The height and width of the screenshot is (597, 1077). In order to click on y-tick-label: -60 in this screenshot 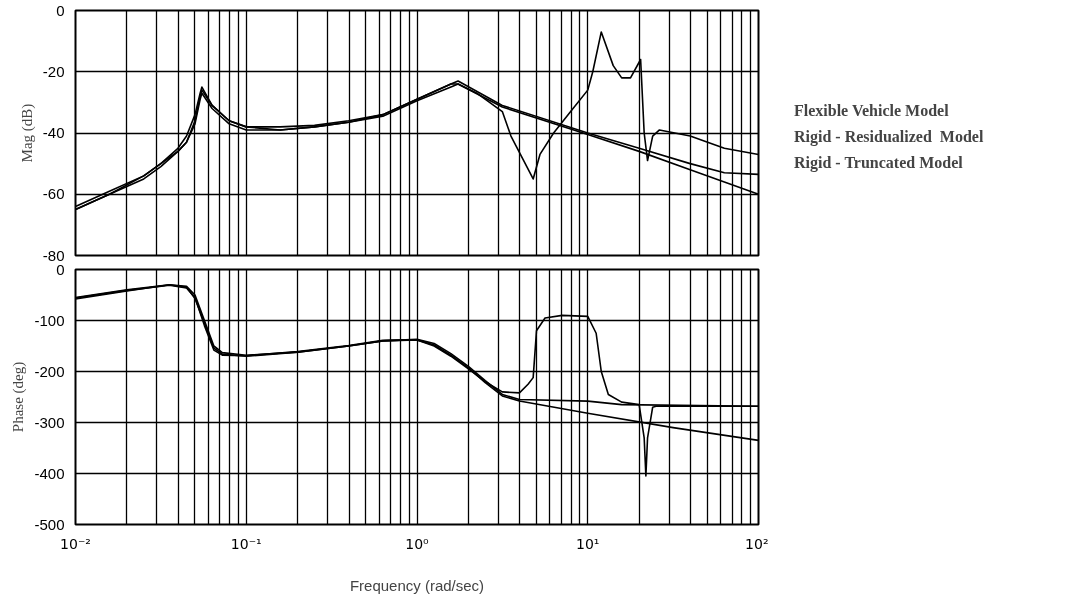, I will do `click(53, 194)`.